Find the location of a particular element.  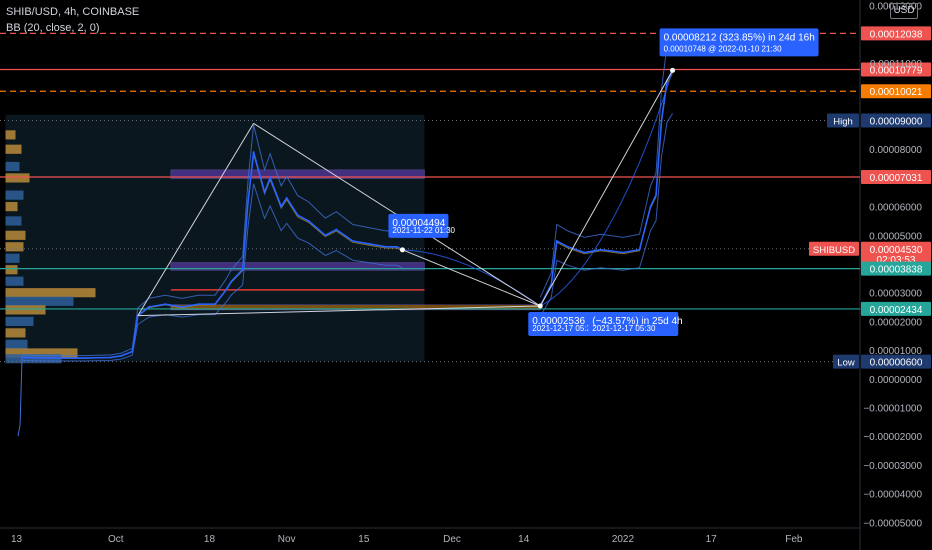

y-tick-label: 0.00013000 is located at coordinates (895, 7).